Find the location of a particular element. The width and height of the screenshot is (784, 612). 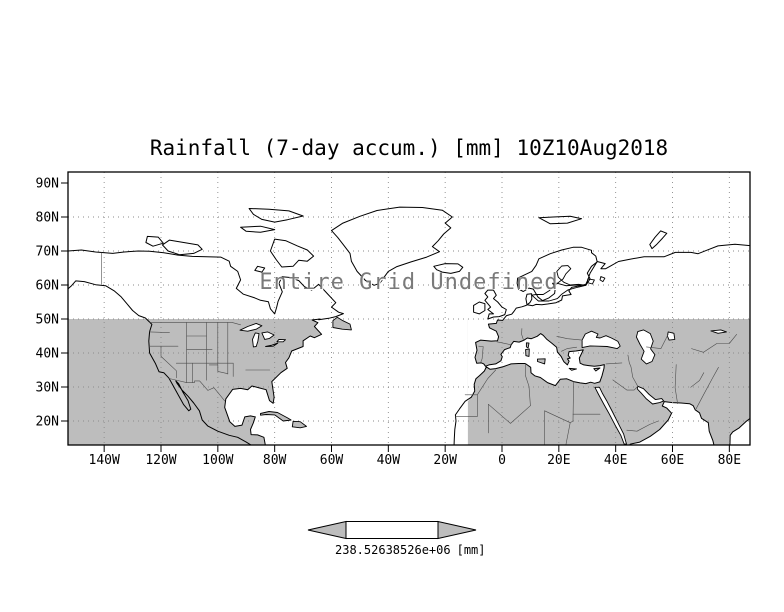

coastline-banks-island is located at coordinates (154, 241).